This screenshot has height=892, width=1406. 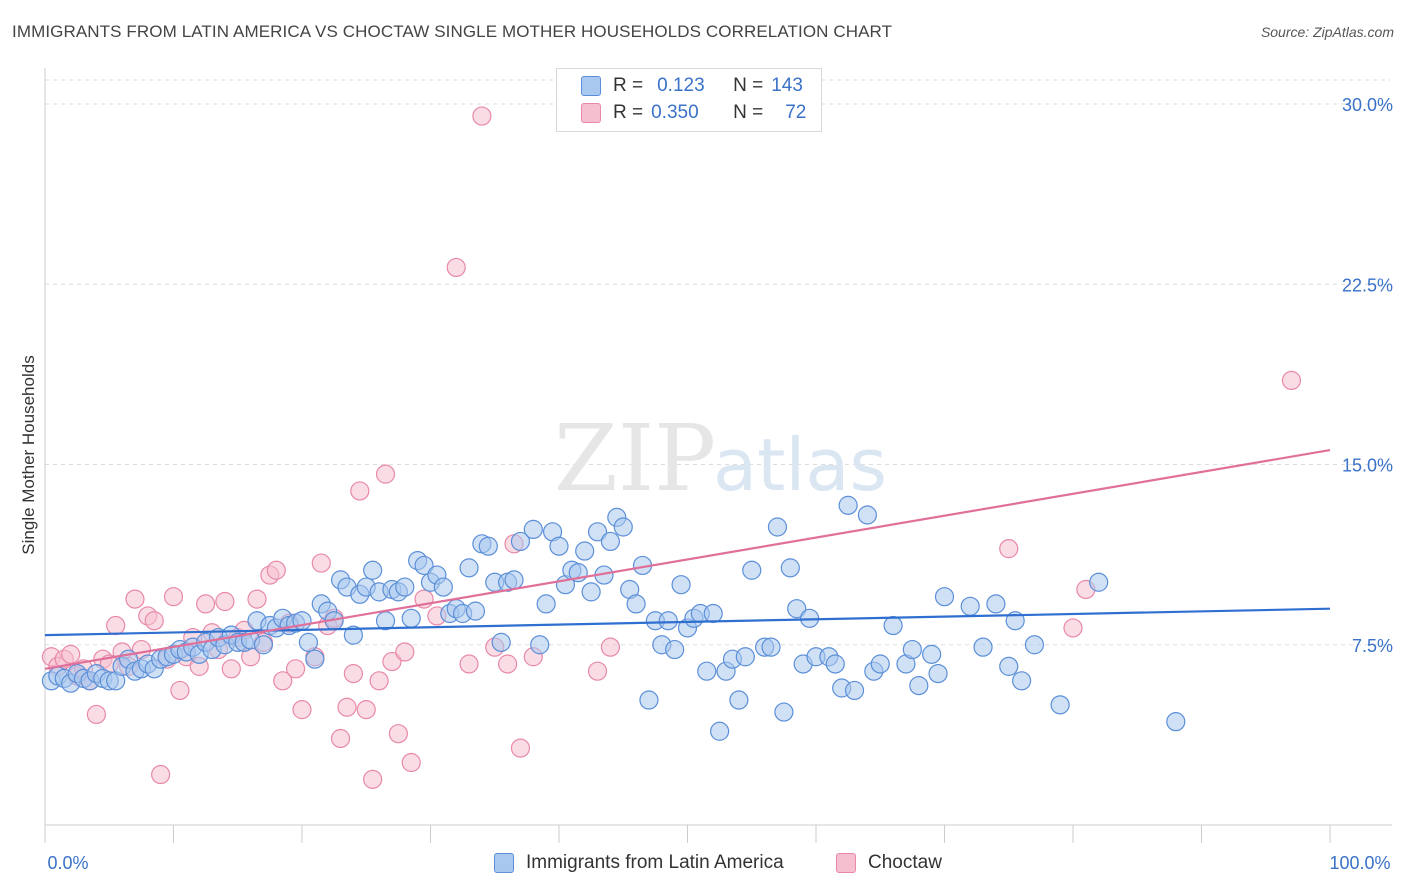 What do you see at coordinates (67, 863) in the screenshot?
I see `x-tick-label-min: 0.0%` at bounding box center [67, 863].